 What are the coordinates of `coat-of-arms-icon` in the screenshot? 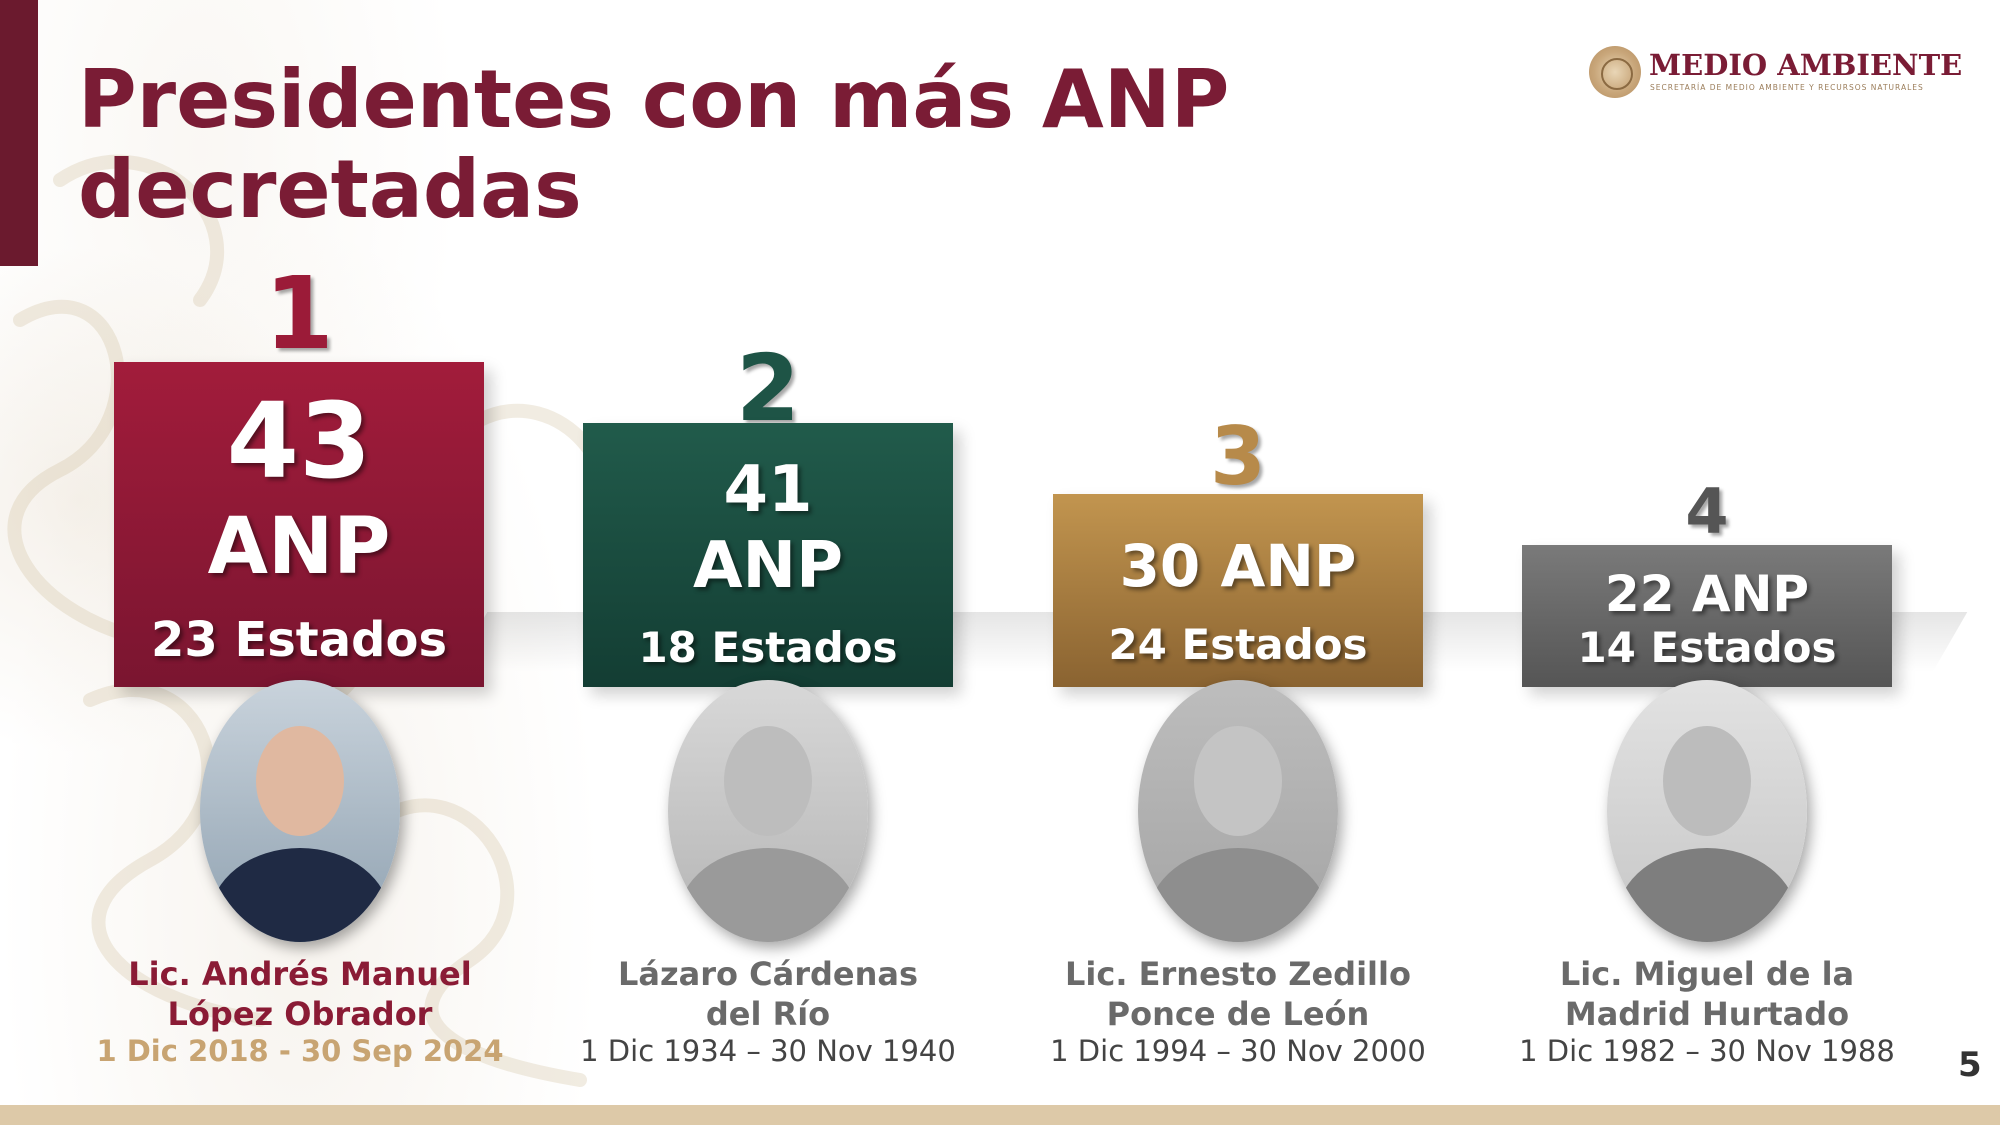 It's located at (1615, 72).